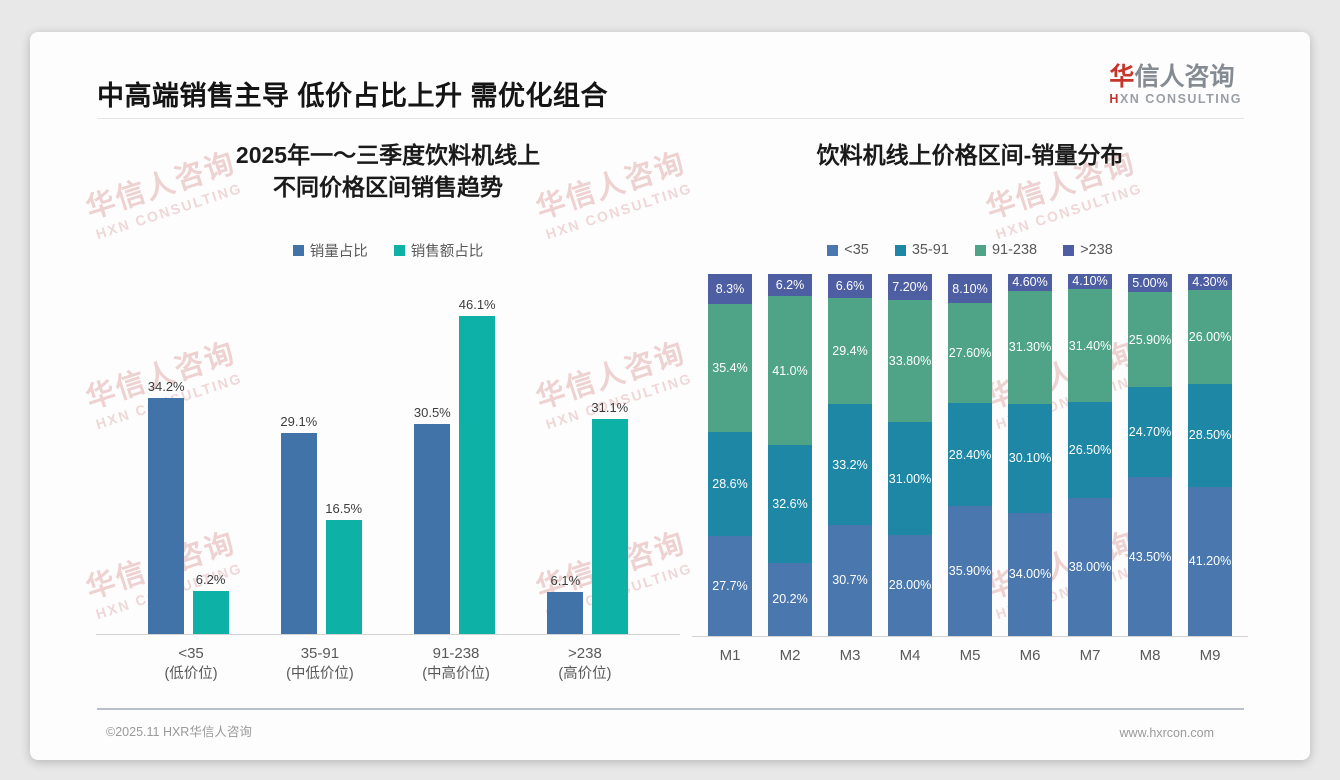  What do you see at coordinates (970, 155) in the screenshot?
I see `chart-title-right: 饮料机线上价格区间-销量分布` at bounding box center [970, 155].